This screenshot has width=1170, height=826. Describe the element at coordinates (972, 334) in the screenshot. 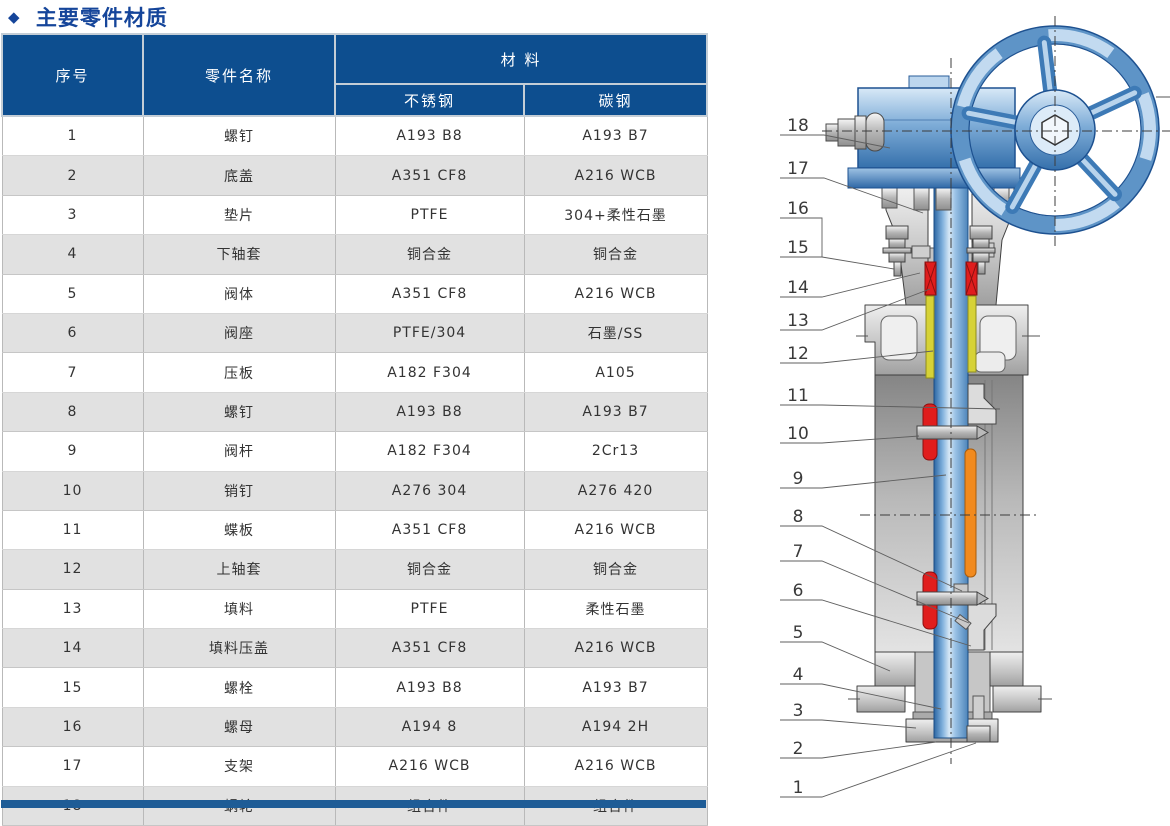

I see `upper-bushing-yellow-right` at that location.